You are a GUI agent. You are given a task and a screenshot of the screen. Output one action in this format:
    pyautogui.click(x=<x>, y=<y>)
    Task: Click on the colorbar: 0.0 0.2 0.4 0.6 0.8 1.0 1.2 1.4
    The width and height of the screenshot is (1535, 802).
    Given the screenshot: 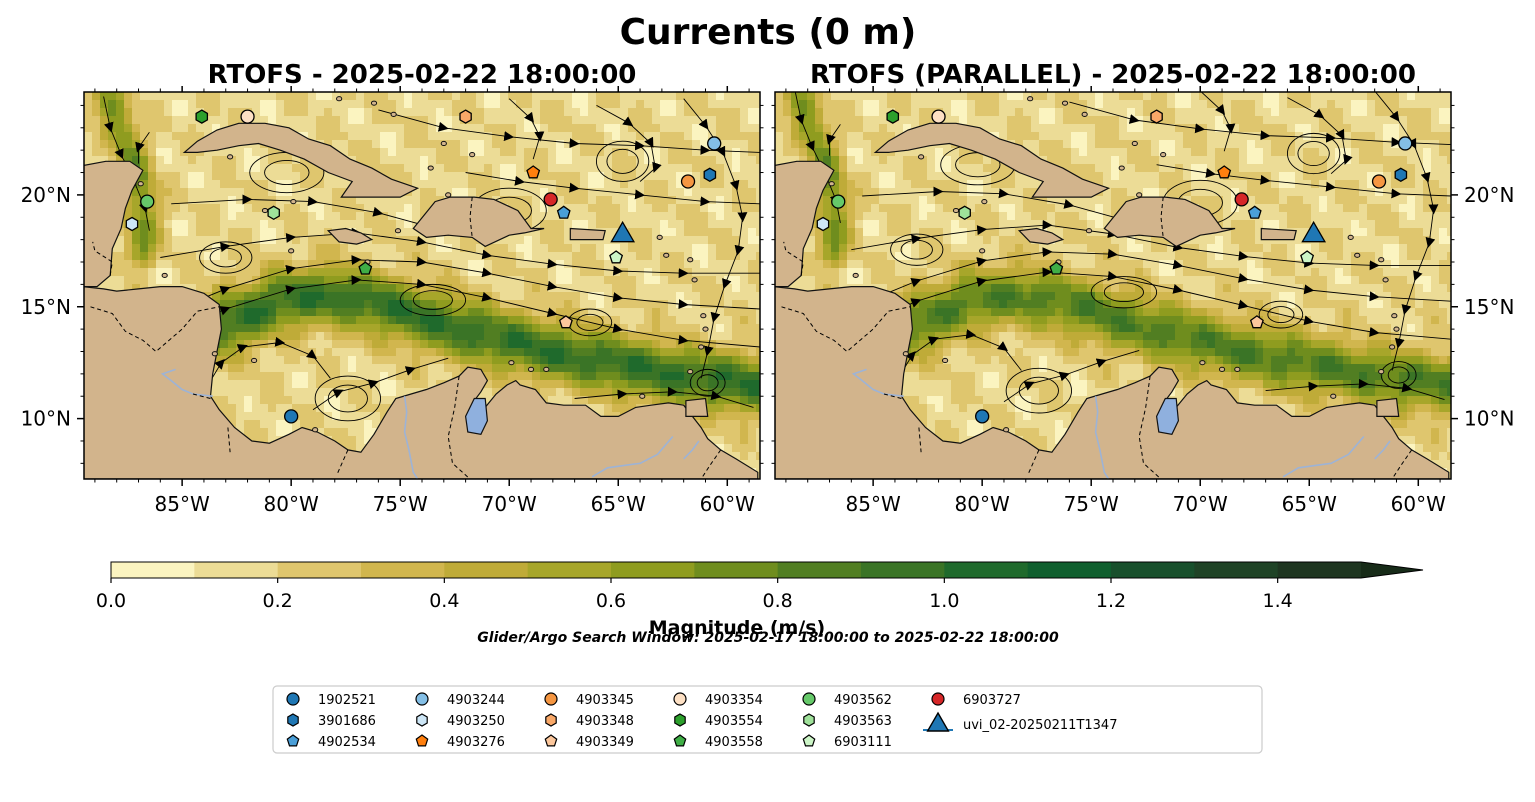 What is the action you would take?
    pyautogui.click(x=760, y=586)
    